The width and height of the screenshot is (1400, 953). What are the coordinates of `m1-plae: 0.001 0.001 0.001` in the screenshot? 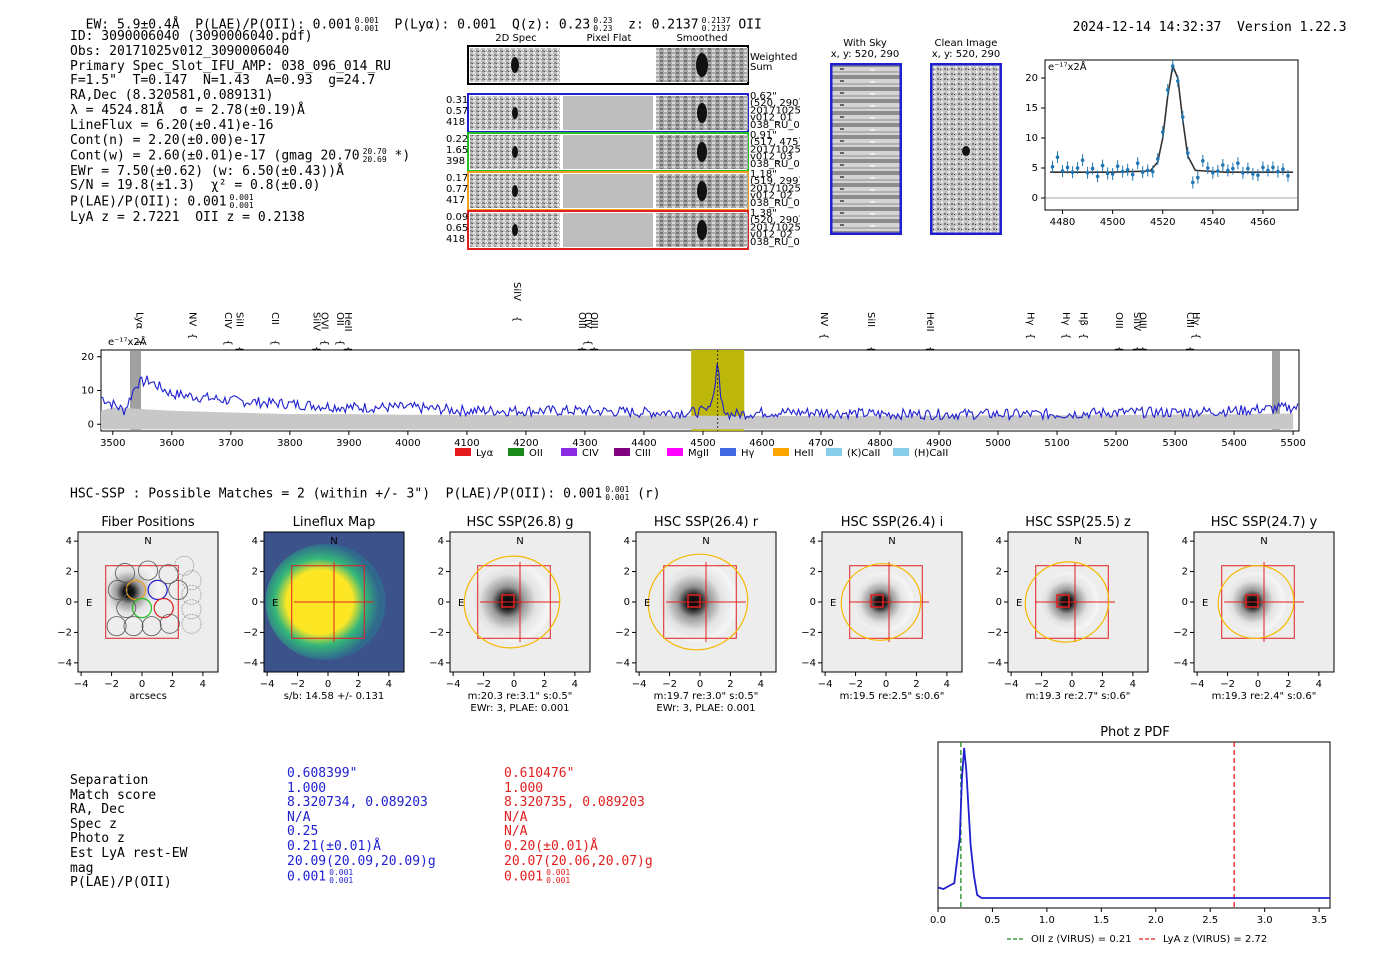 It's located at (361, 877).